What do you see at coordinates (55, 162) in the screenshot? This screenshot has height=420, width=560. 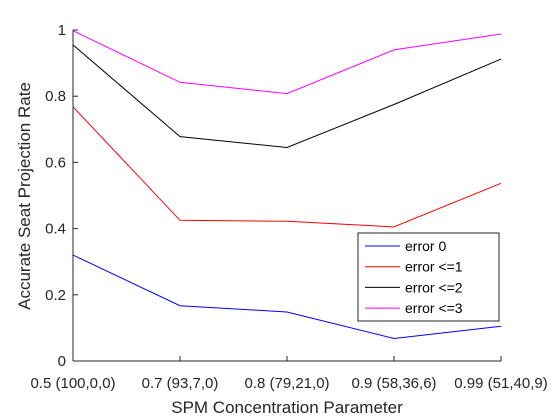 I see `y-tick-label: 0.6` at bounding box center [55, 162].